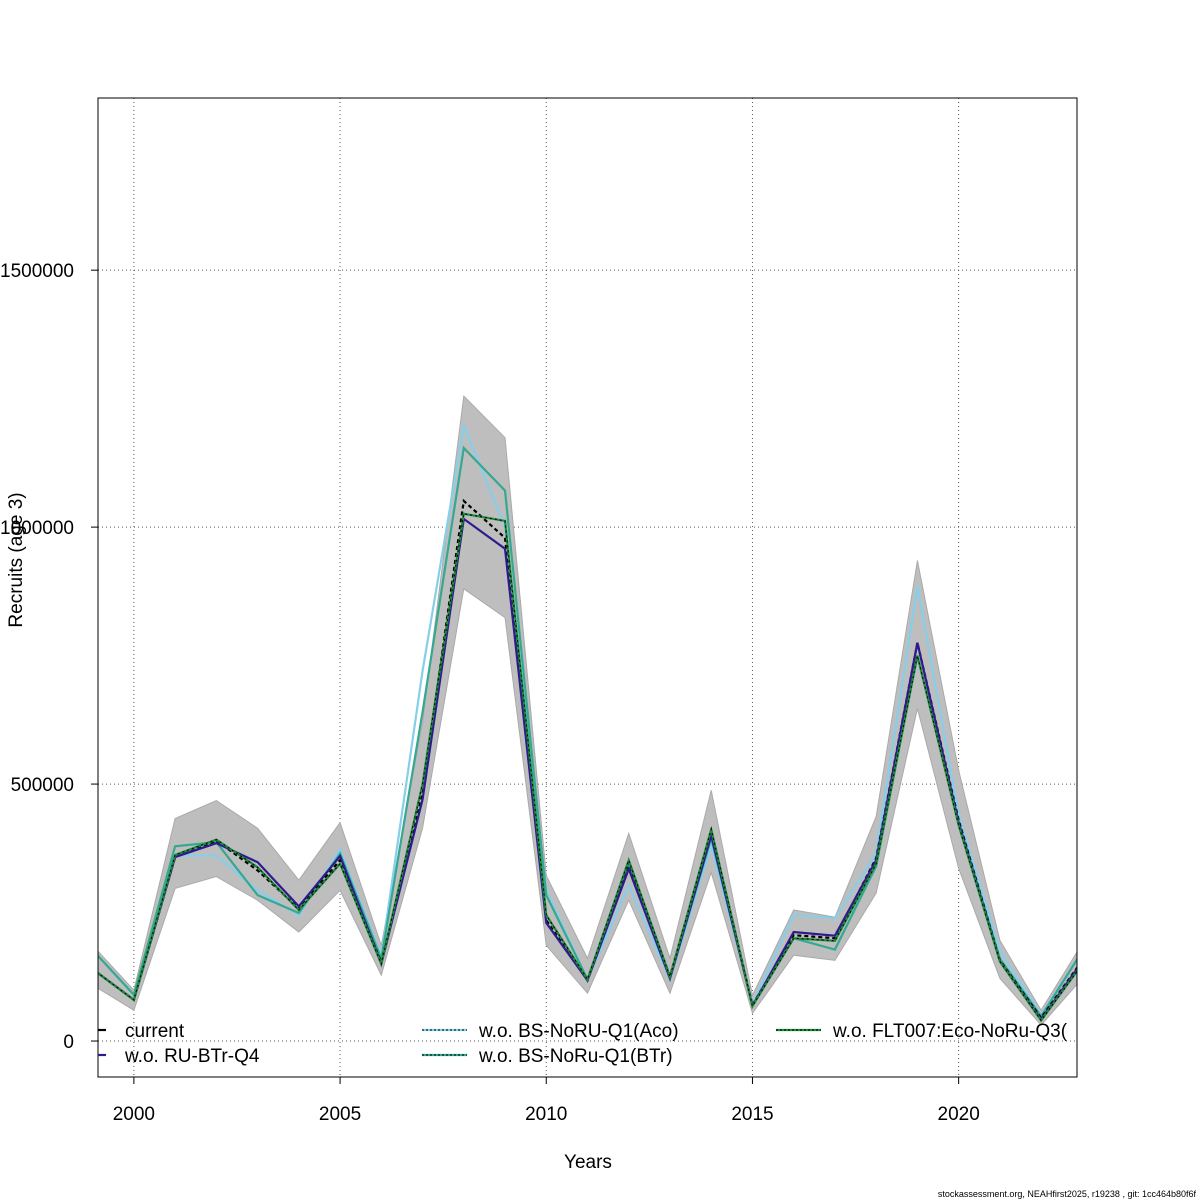  Describe the element at coordinates (37, 528) in the screenshot. I see `y-tick-label: 1000000` at that location.